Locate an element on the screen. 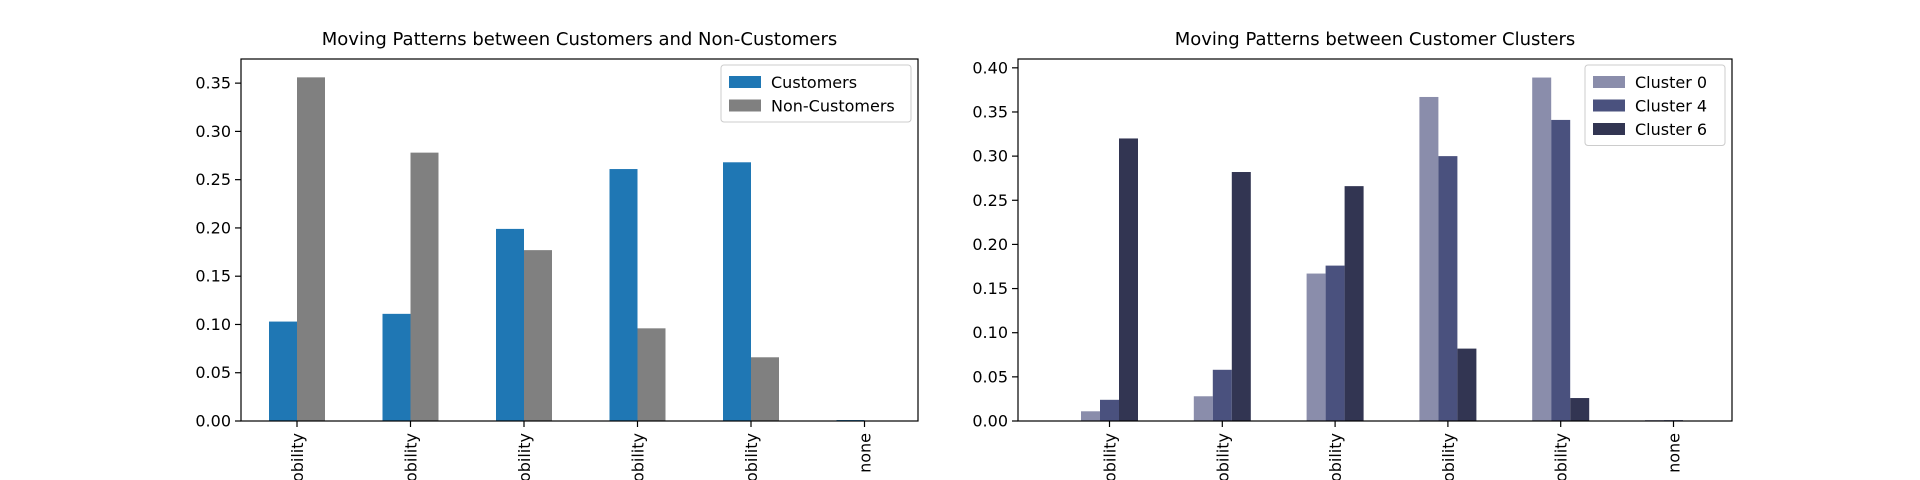 The image size is (1920, 480). legend: Cluster 0 Cluster 4 Cluster 6 is located at coordinates (1655, 105).